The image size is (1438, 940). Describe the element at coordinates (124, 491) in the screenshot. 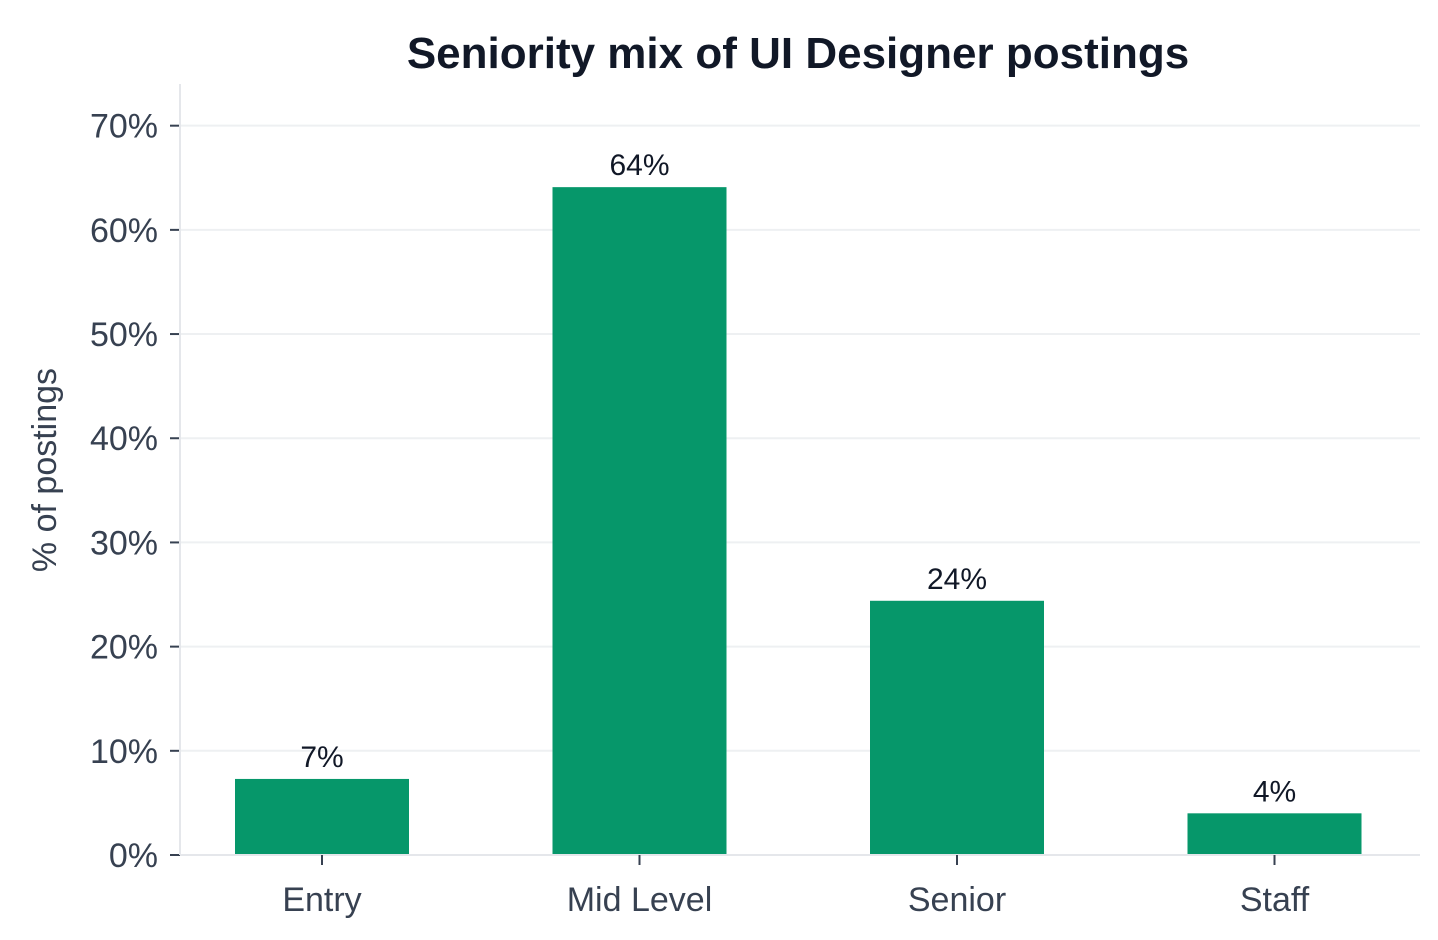

I see `y-tick-labels: 0% 10% 20% 30% 40% 50% 60% 70%` at that location.